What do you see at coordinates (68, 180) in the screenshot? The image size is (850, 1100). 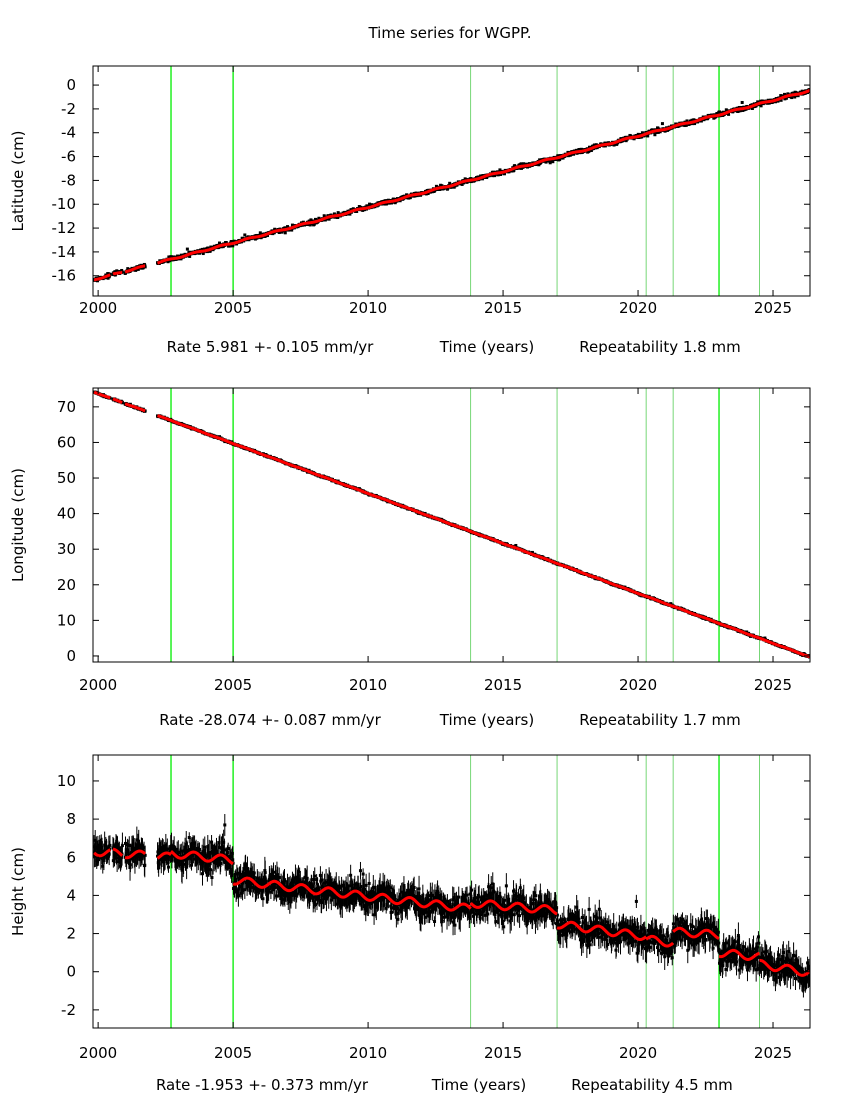 I see `y-tick-label: -8` at bounding box center [68, 180].